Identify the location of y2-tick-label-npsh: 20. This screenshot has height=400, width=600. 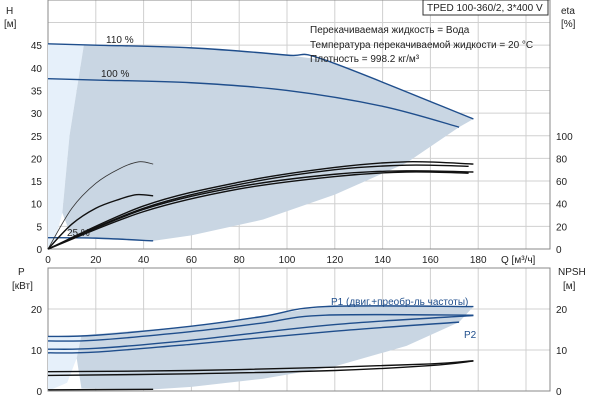
(562, 310).